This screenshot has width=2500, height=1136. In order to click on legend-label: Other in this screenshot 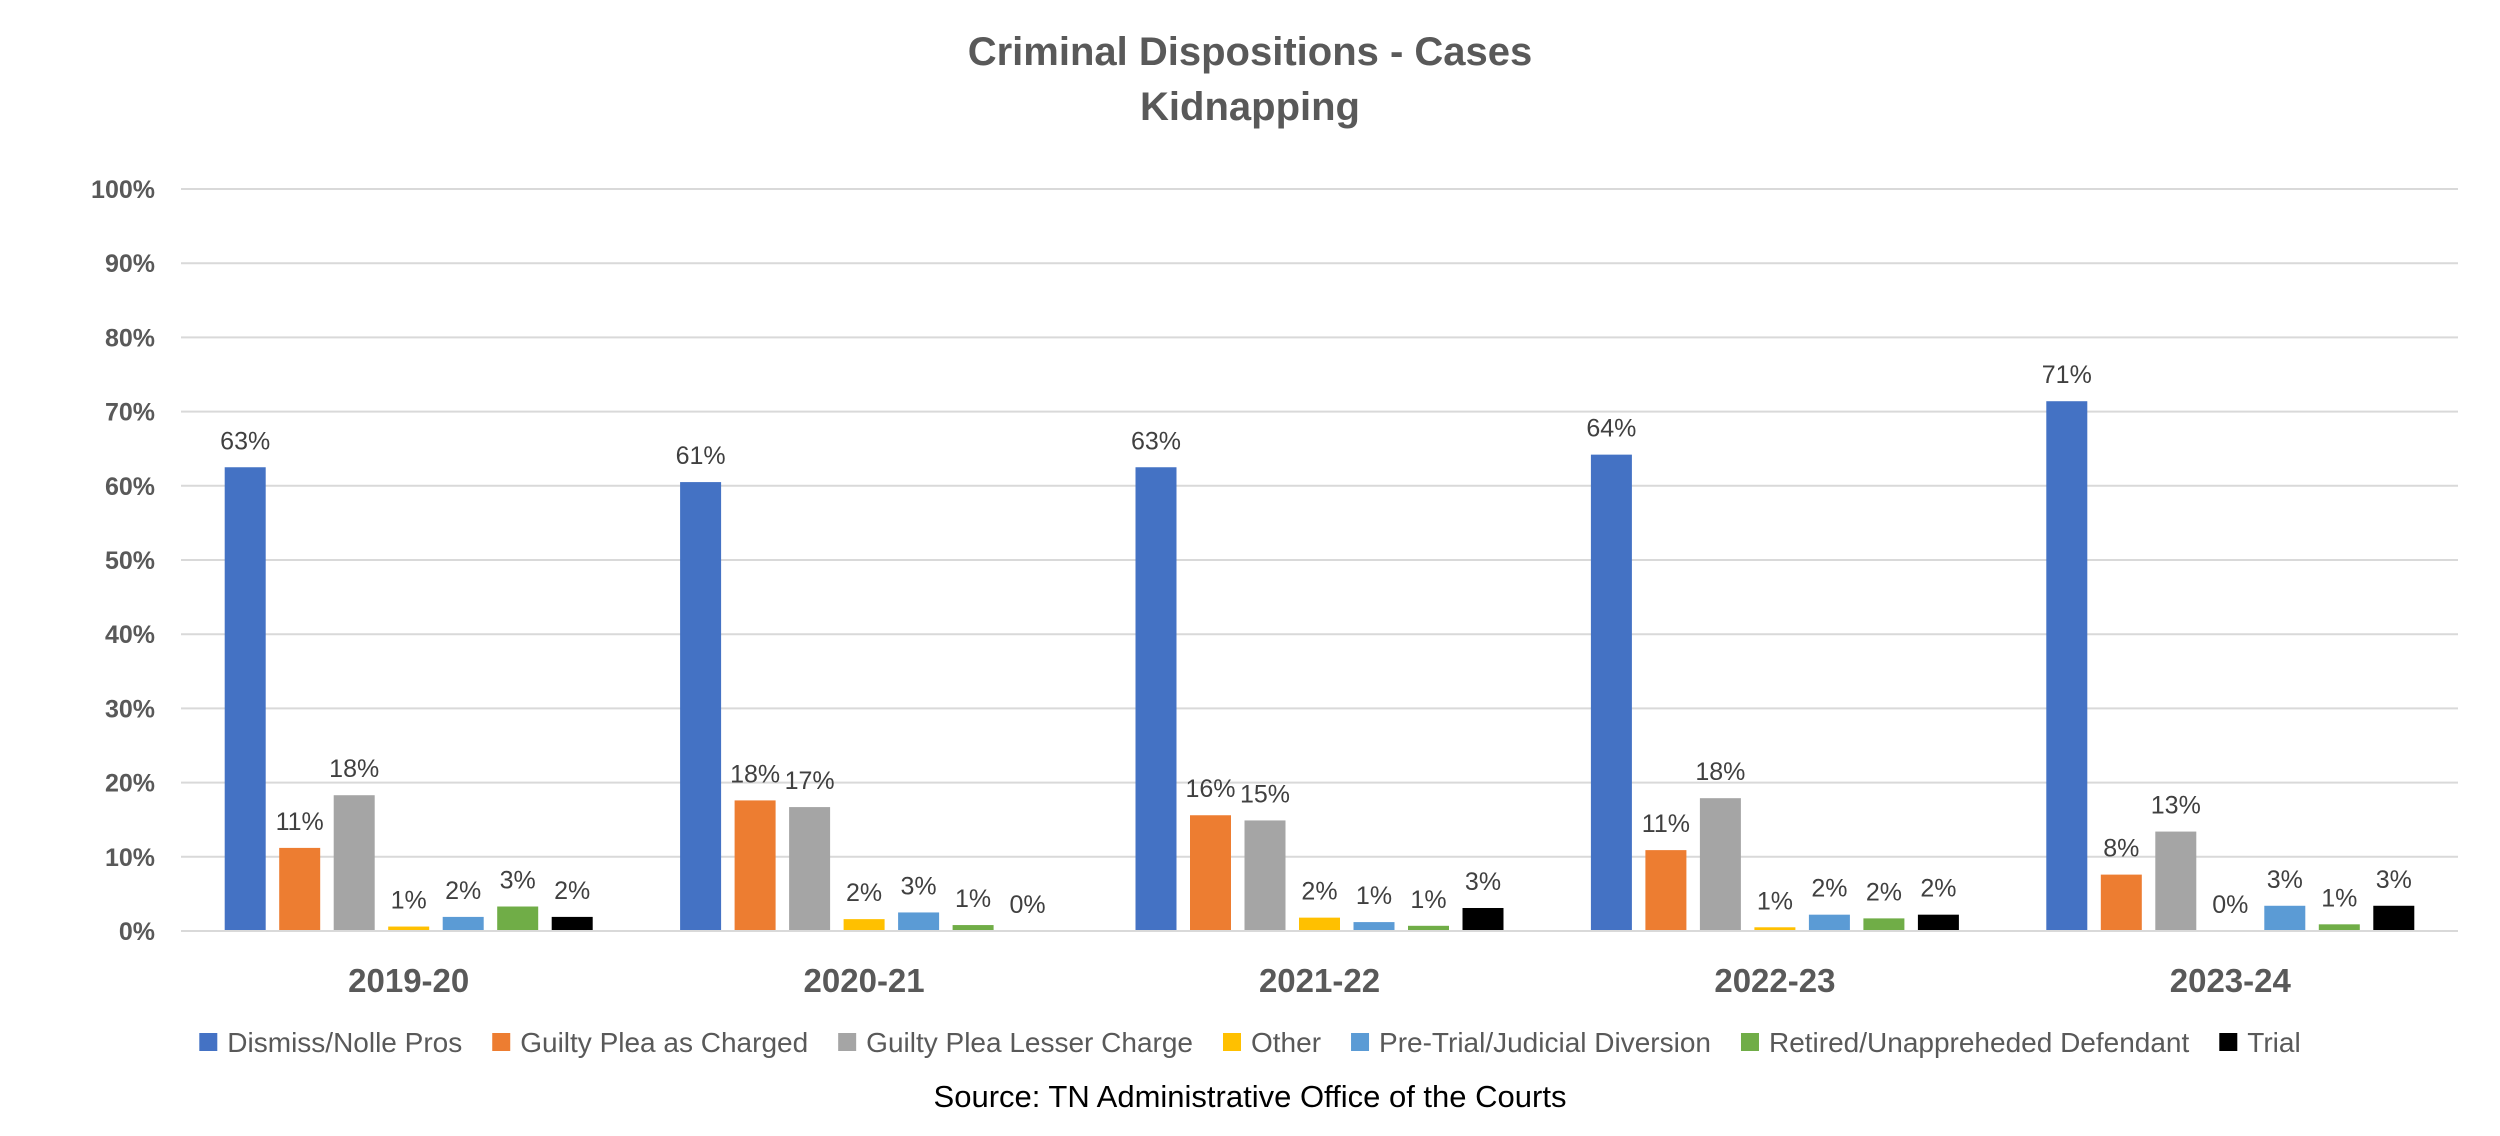, I will do `click(1286, 1042)`.